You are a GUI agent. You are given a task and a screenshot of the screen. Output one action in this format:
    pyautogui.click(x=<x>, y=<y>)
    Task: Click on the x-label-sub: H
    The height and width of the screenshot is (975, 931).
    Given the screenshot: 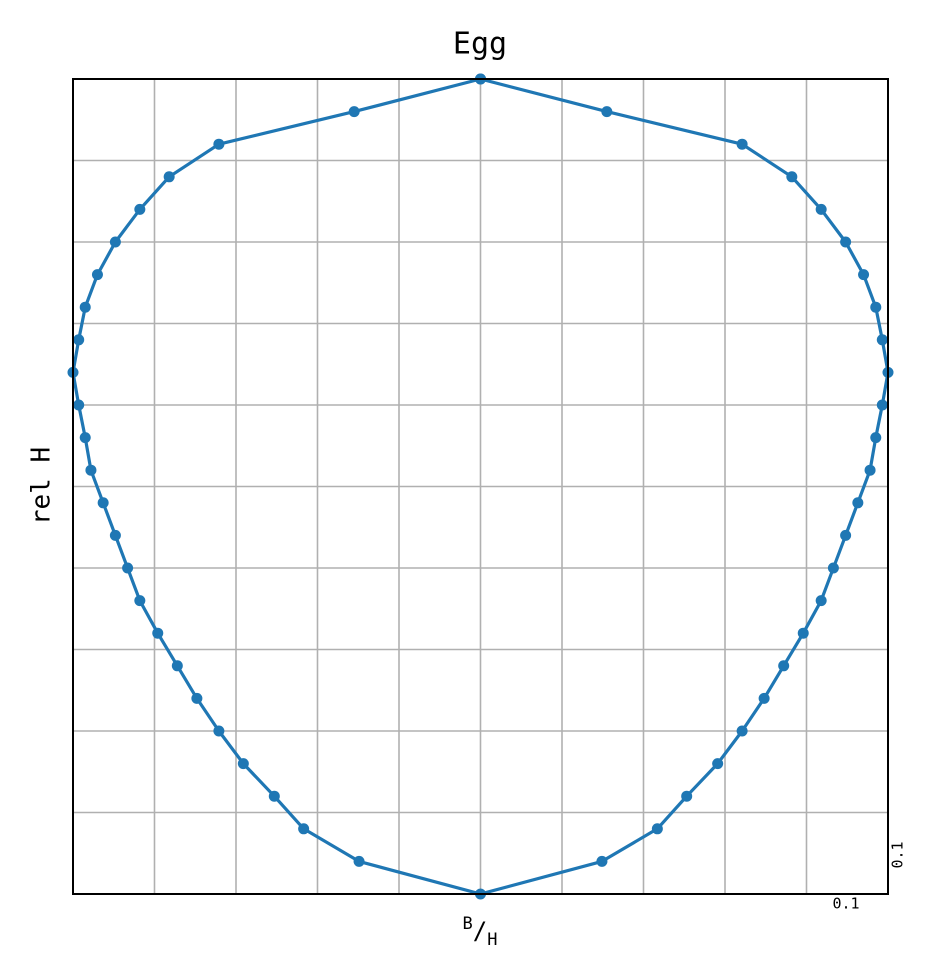 What is the action you would take?
    pyautogui.click(x=492, y=940)
    